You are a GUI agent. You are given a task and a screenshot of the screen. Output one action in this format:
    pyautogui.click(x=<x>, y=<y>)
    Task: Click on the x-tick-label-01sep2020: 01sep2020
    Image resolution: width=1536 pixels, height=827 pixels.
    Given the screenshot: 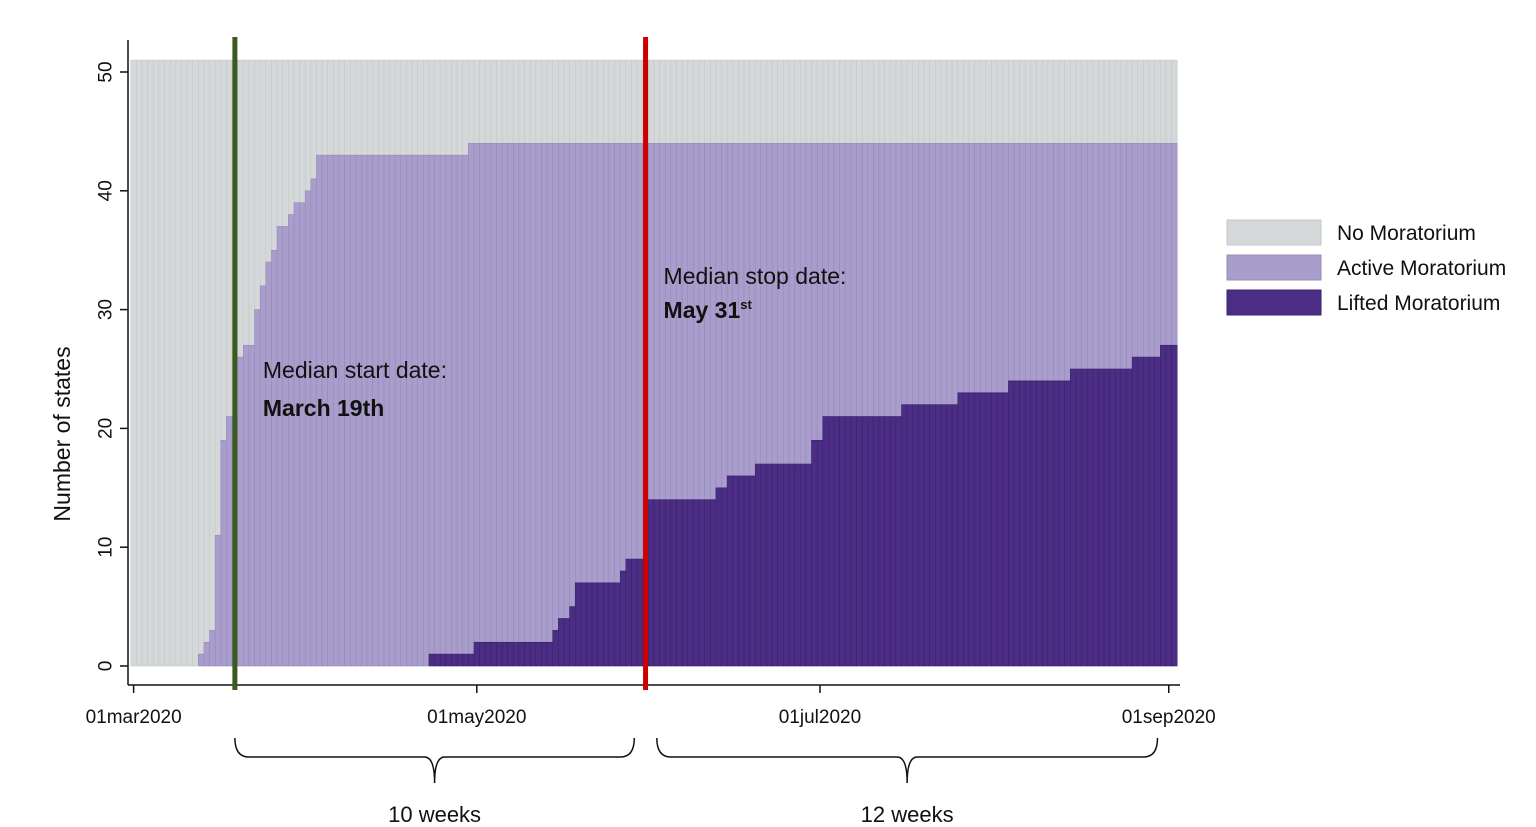 What is the action you would take?
    pyautogui.click(x=1169, y=717)
    